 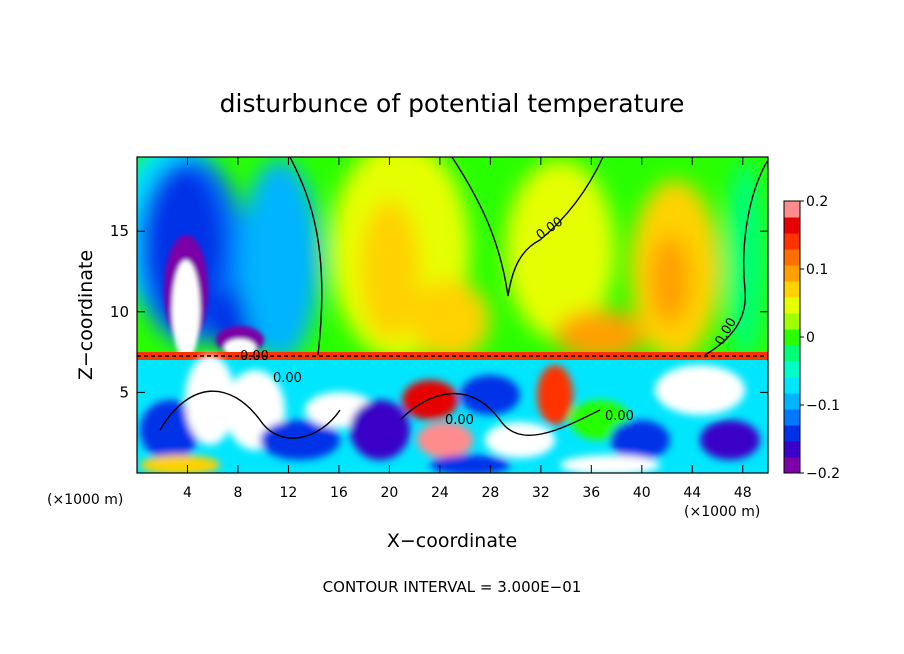 What do you see at coordinates (237, 493) in the screenshot?
I see `x-tick-label: 8` at bounding box center [237, 493].